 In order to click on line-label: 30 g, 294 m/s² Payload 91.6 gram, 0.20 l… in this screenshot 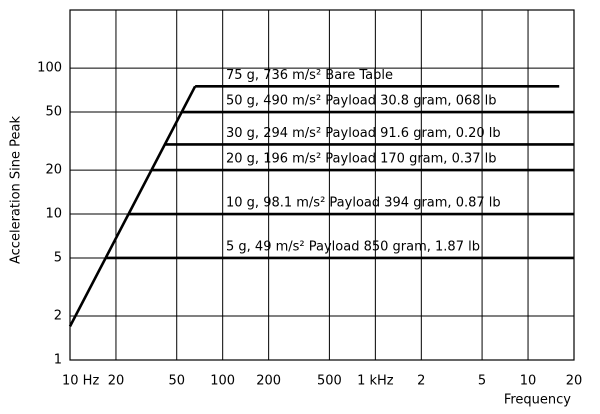, I will do `click(363, 133)`.